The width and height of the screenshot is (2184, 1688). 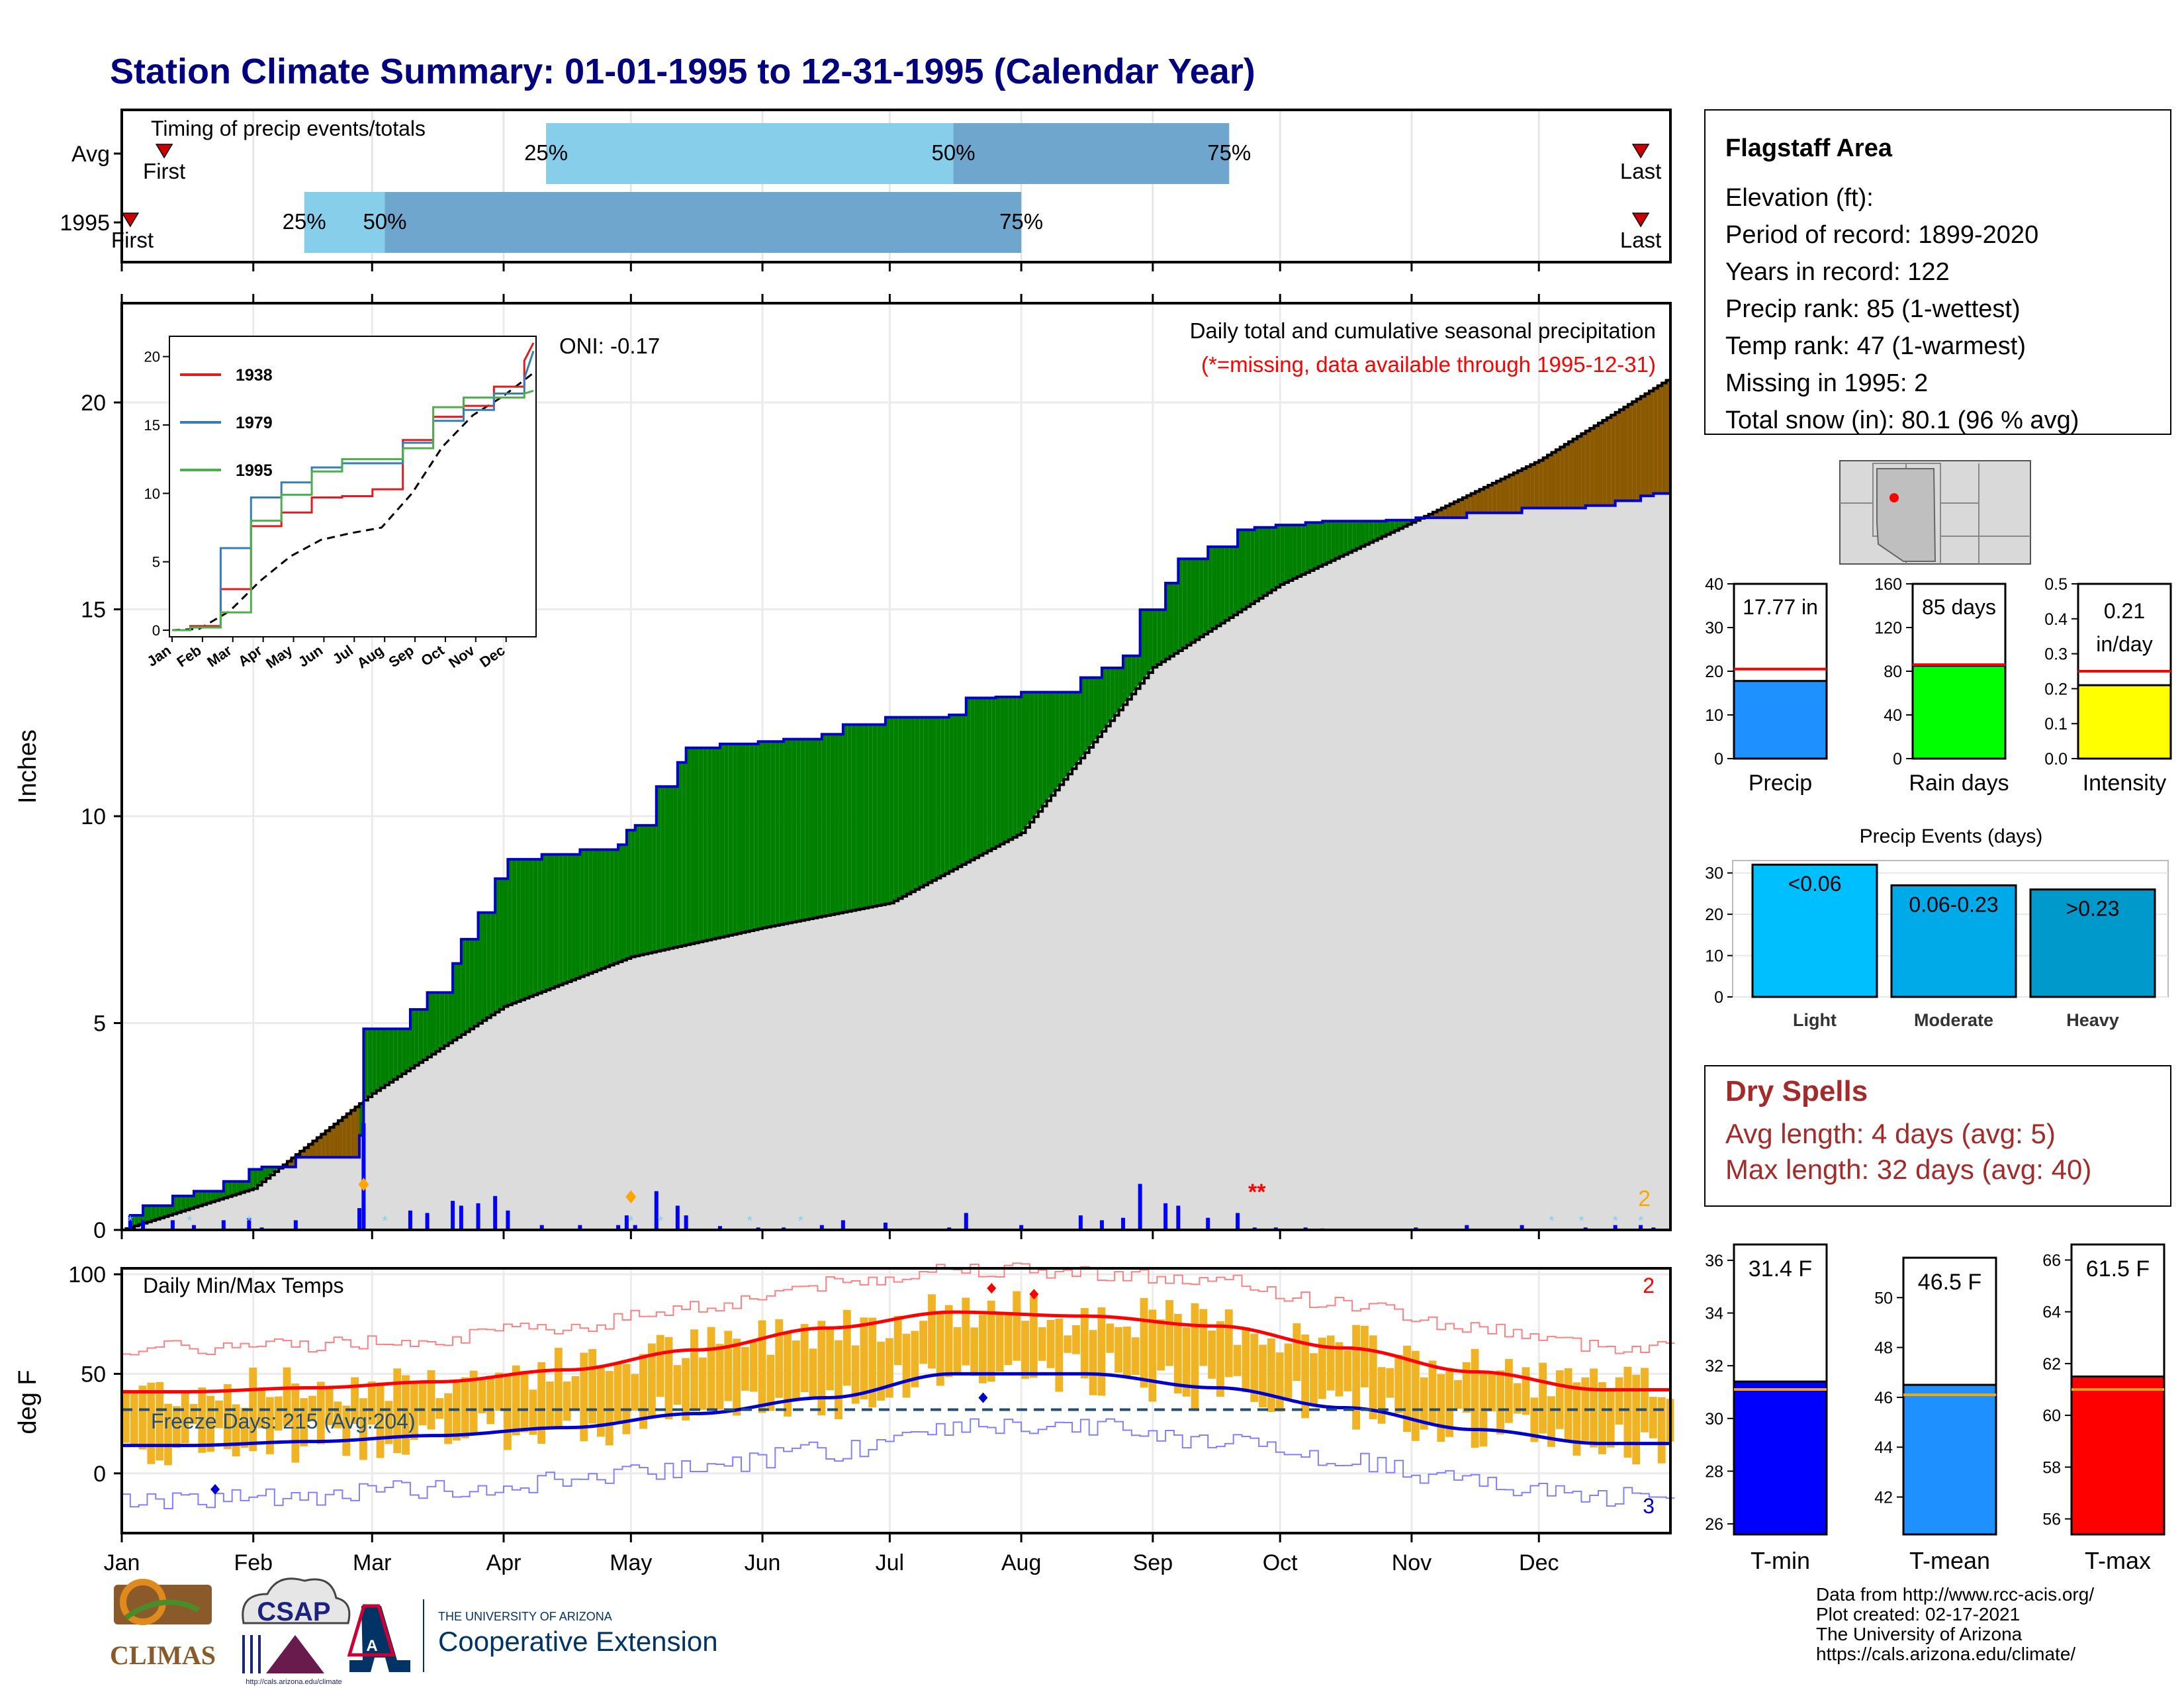 What do you see at coordinates (1883, 1398) in the screenshot?
I see `temp-summary-ytick-label: 46` at bounding box center [1883, 1398].